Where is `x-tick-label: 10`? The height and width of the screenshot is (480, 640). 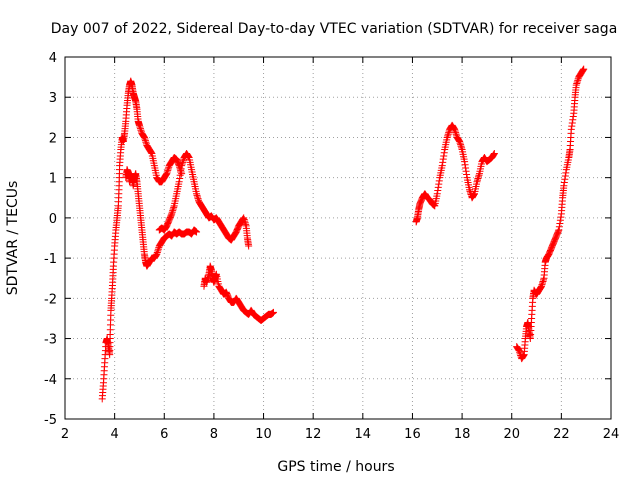
x-tick-label: 10 is located at coordinates (263, 434).